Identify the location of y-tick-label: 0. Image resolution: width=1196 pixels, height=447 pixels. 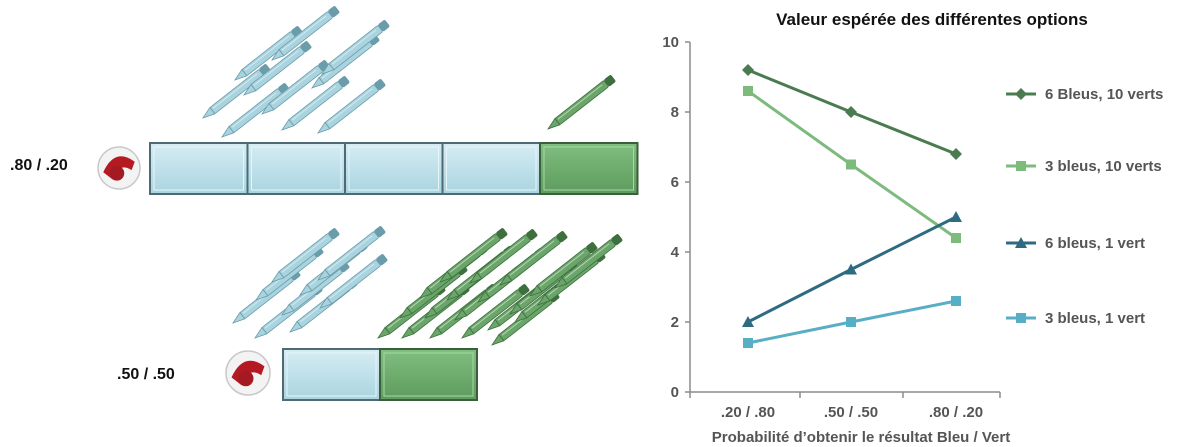
(675, 392).